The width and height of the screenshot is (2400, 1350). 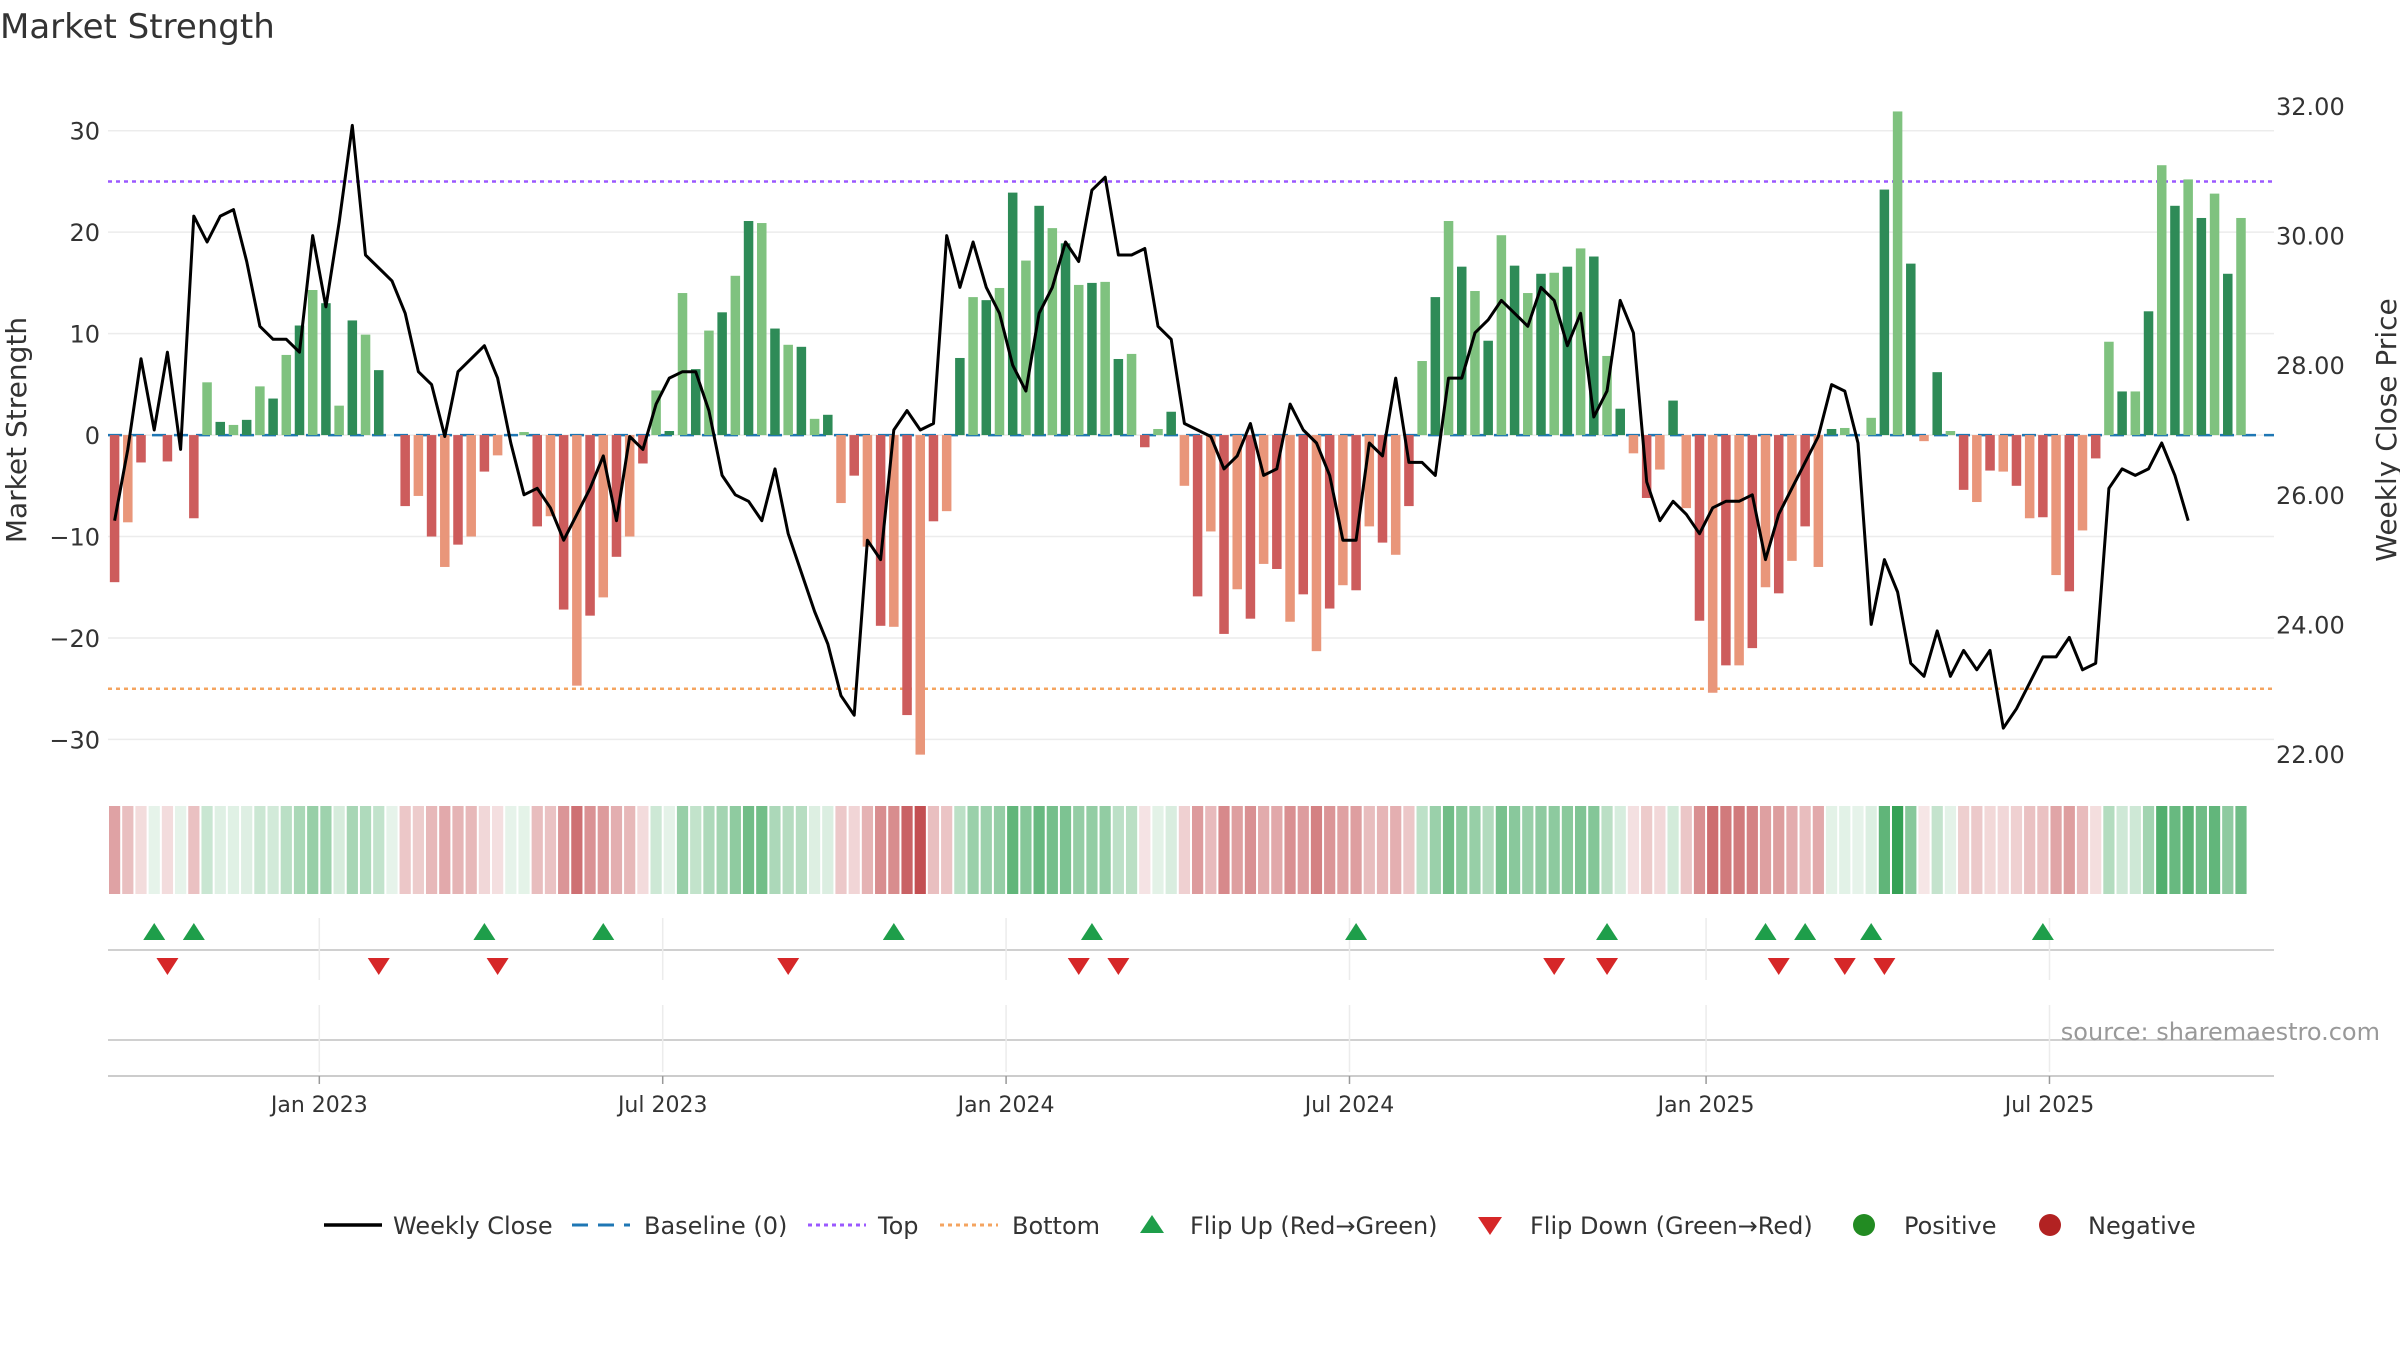 What do you see at coordinates (84, 335) in the screenshot?
I see `left-tick-label: 10` at bounding box center [84, 335].